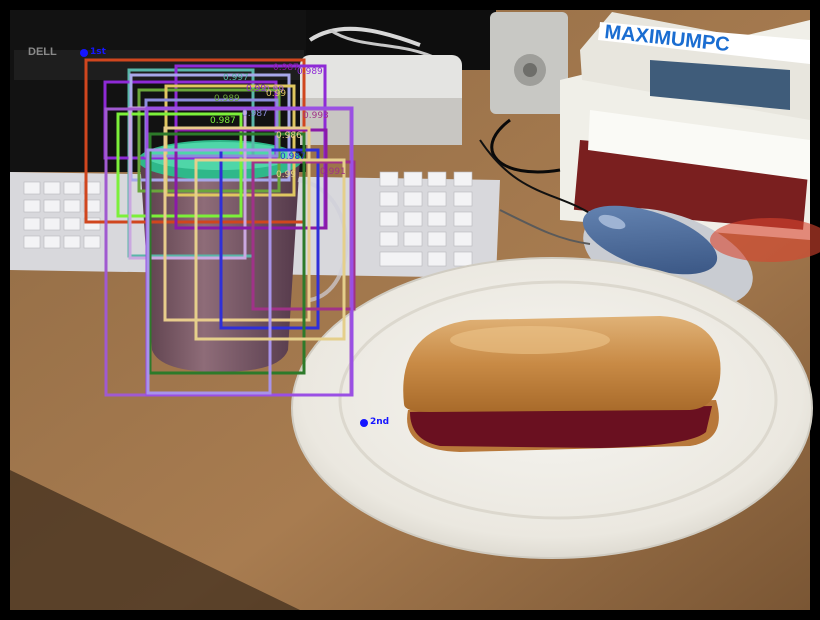  What do you see at coordinates (98, 52) in the screenshot?
I see `point-label: 1st` at bounding box center [98, 52].